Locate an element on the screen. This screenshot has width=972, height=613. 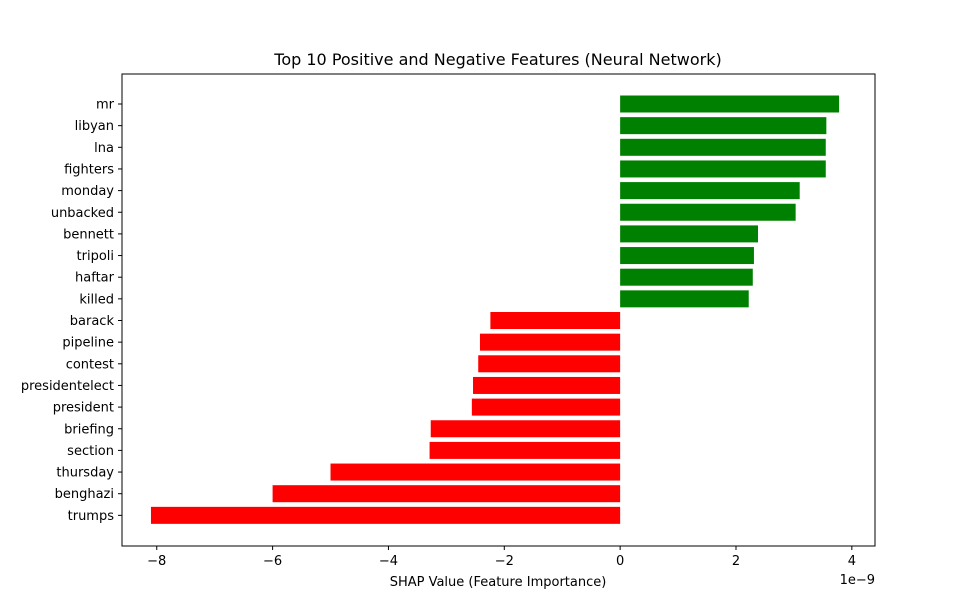
y-tick-label: haftar is located at coordinates (95, 278).